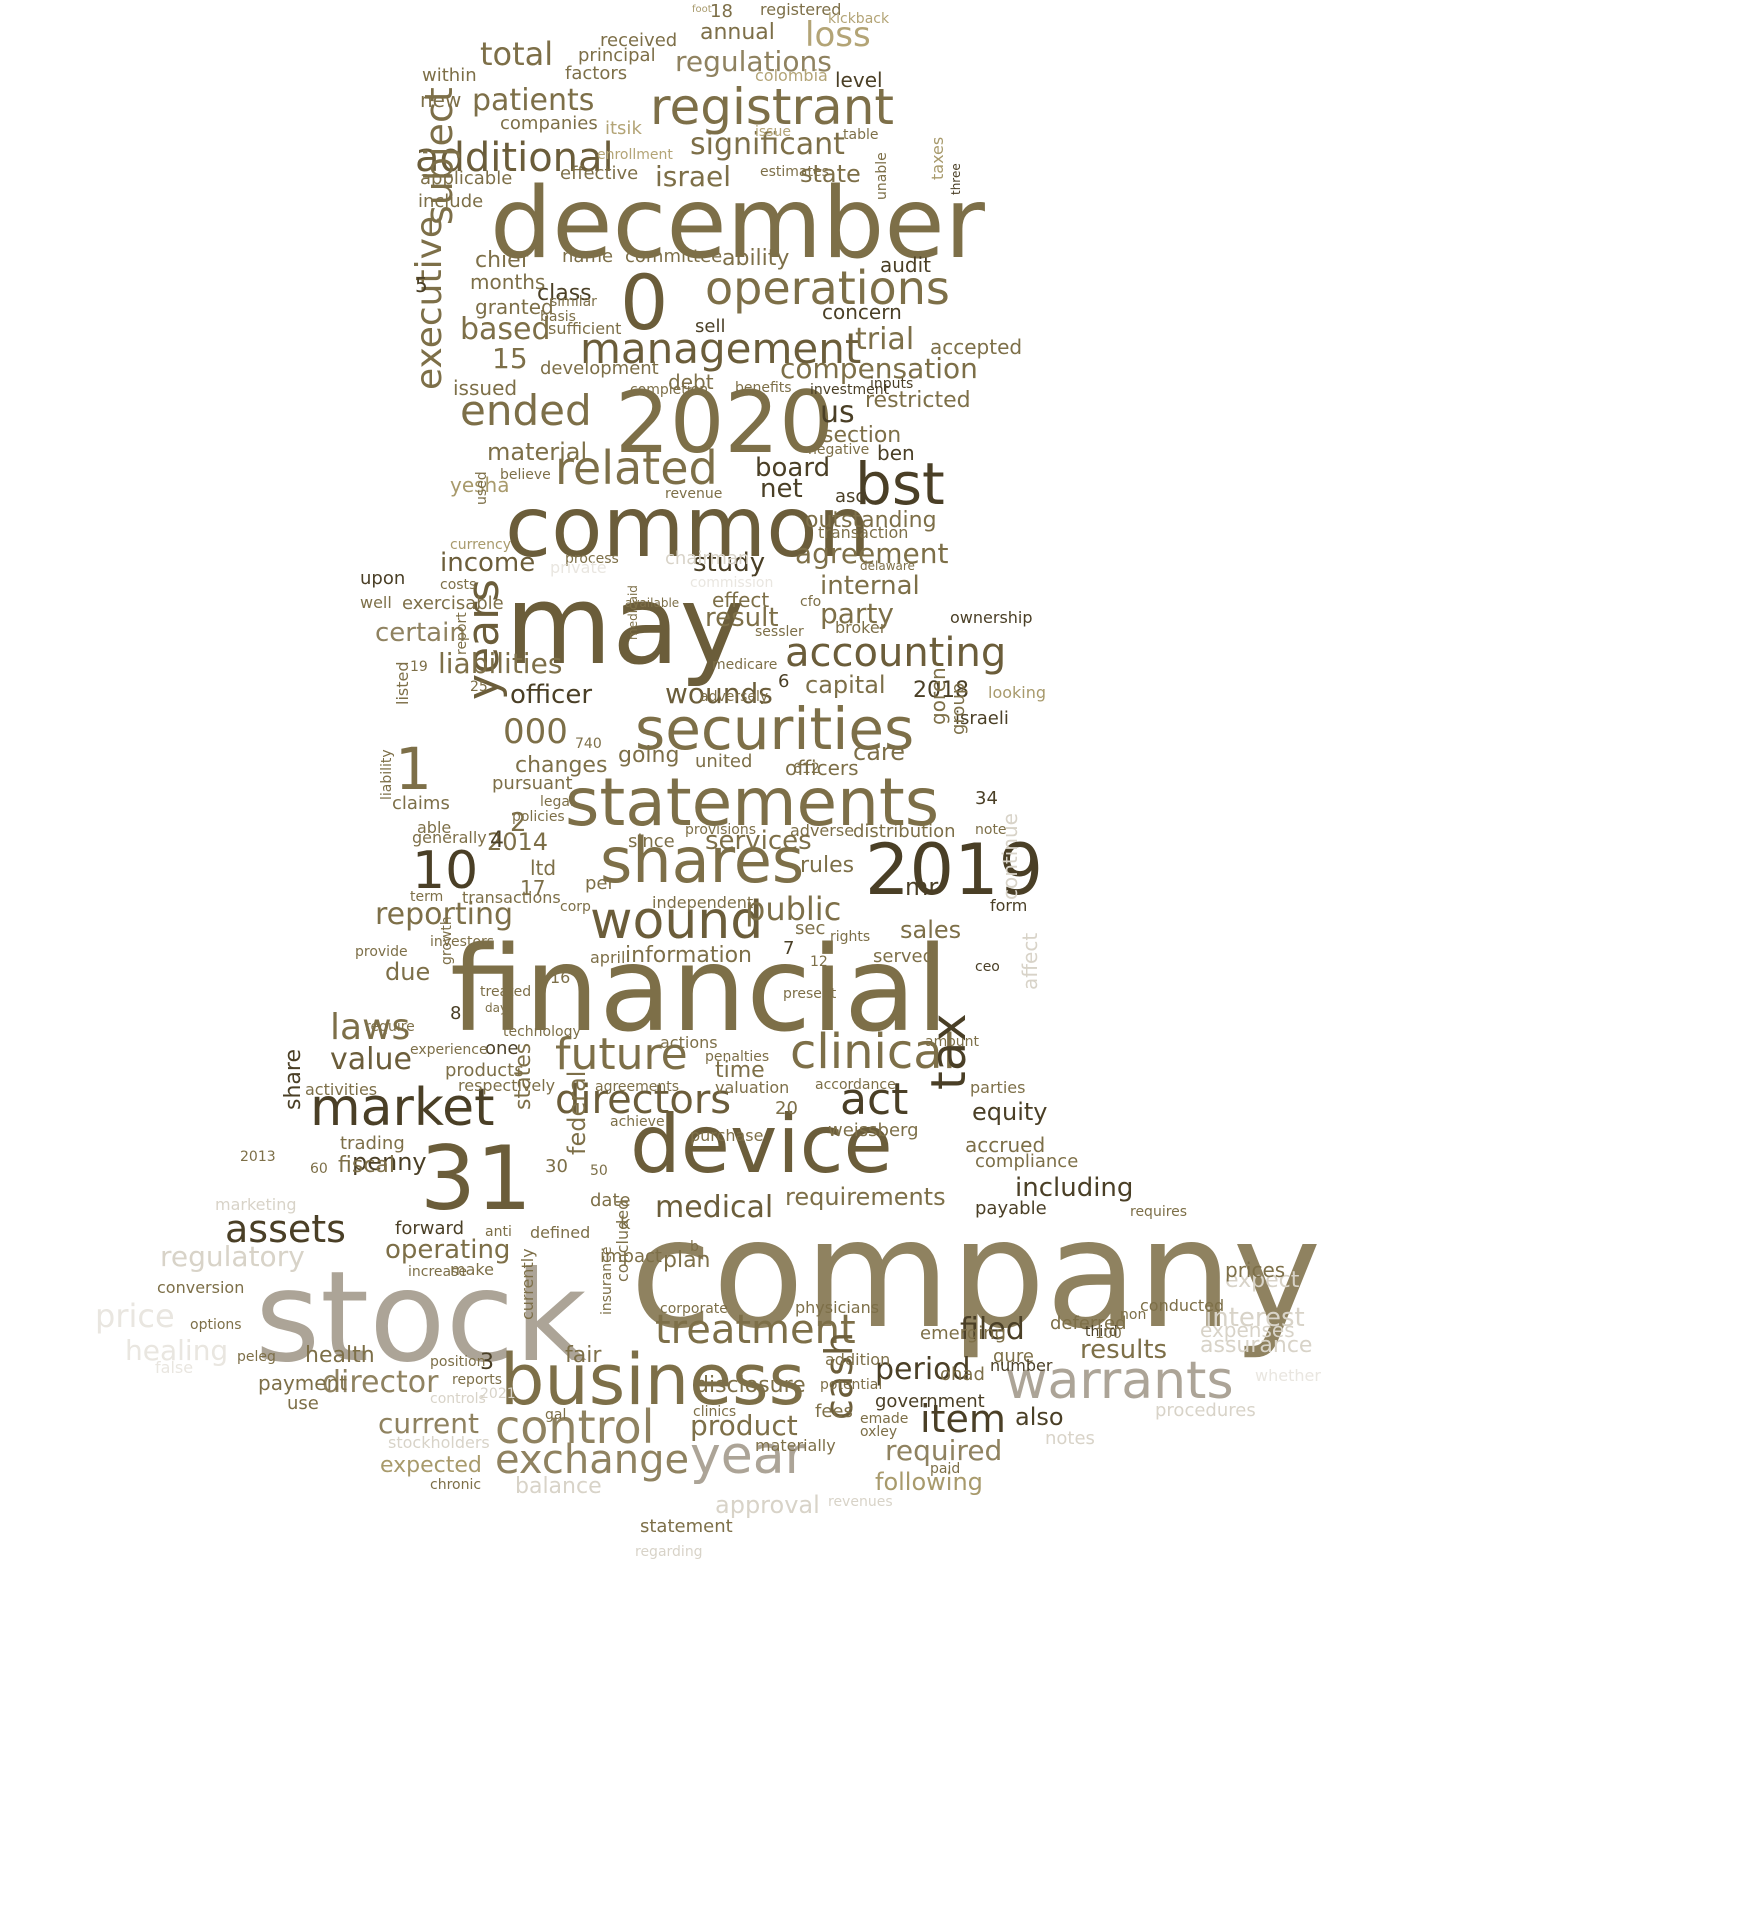 The width and height of the screenshot is (1737, 1920). What do you see at coordinates (1133, 1315) in the screenshot?
I see `word-non: non` at bounding box center [1133, 1315].